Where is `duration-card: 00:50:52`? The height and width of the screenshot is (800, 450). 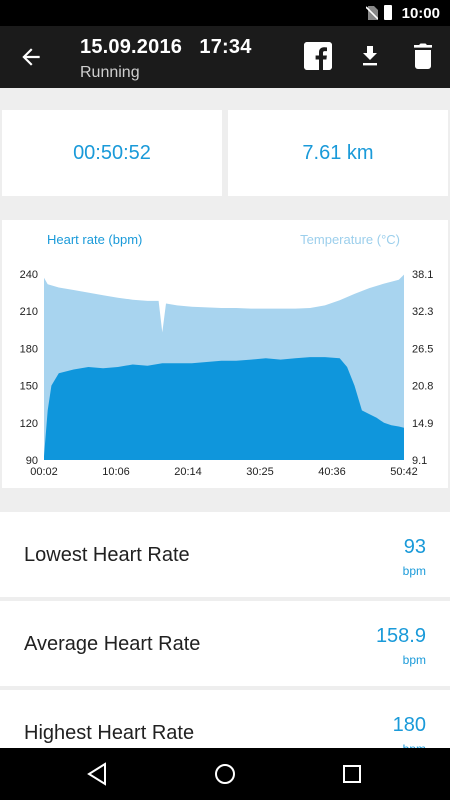
duration-card: 00:50:52 is located at coordinates (112, 153).